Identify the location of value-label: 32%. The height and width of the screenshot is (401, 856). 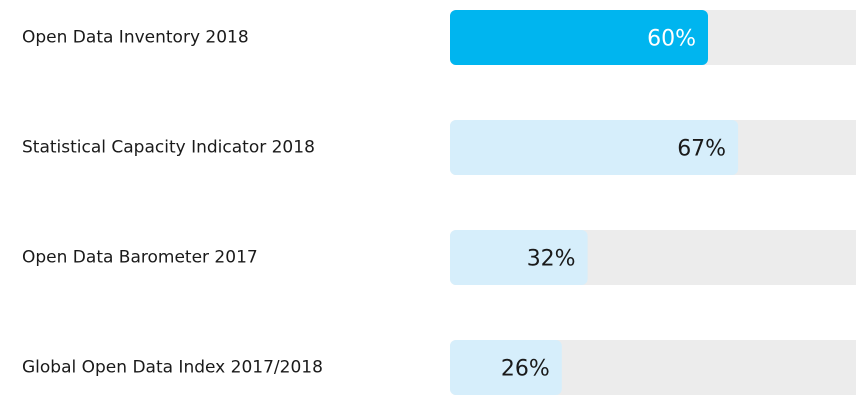
(551, 259).